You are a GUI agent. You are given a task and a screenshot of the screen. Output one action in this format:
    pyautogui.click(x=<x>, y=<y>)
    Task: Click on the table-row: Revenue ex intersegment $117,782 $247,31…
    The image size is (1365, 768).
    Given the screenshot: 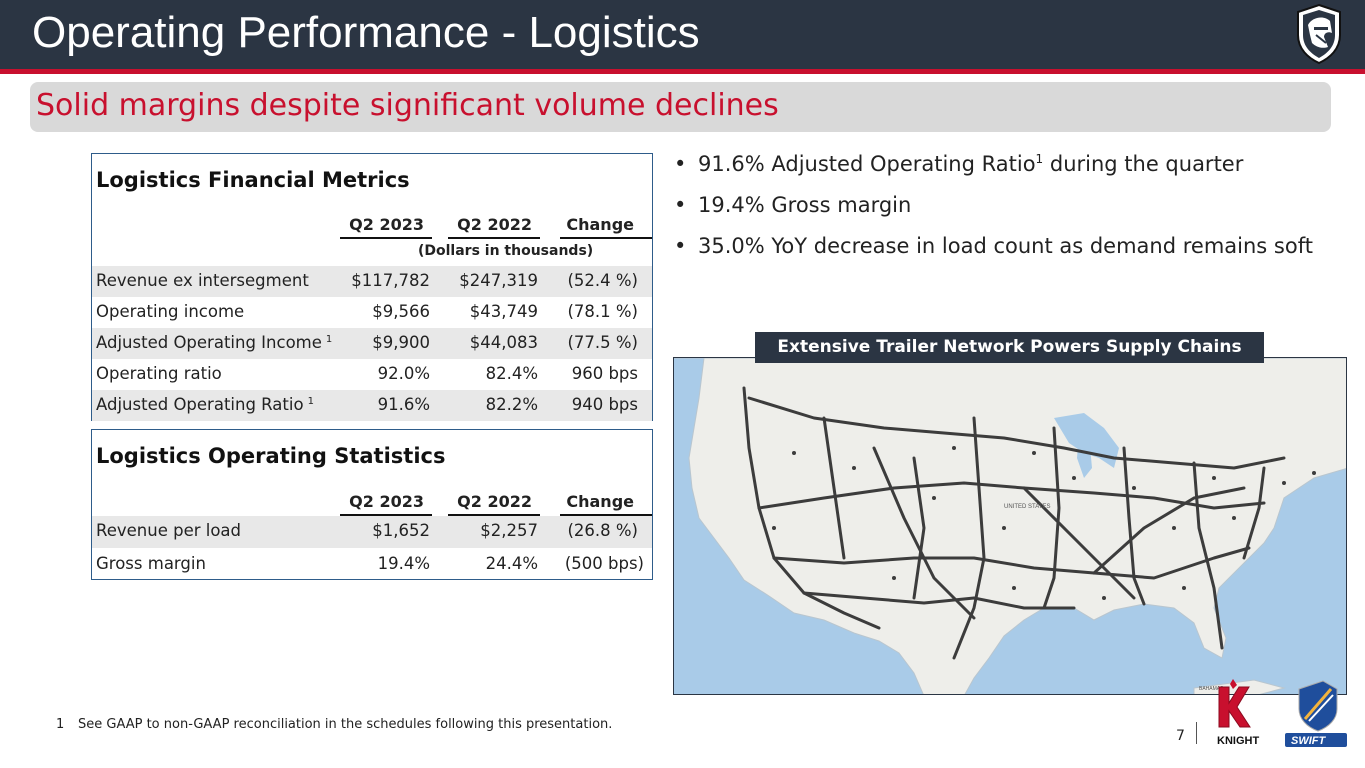 What is the action you would take?
    pyautogui.click(x=372, y=281)
    